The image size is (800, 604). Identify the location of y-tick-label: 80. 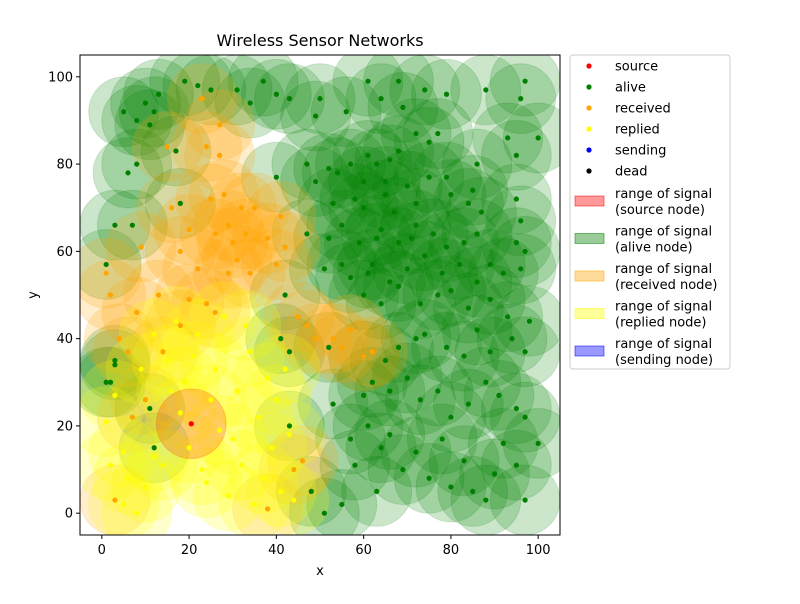
(64, 165).